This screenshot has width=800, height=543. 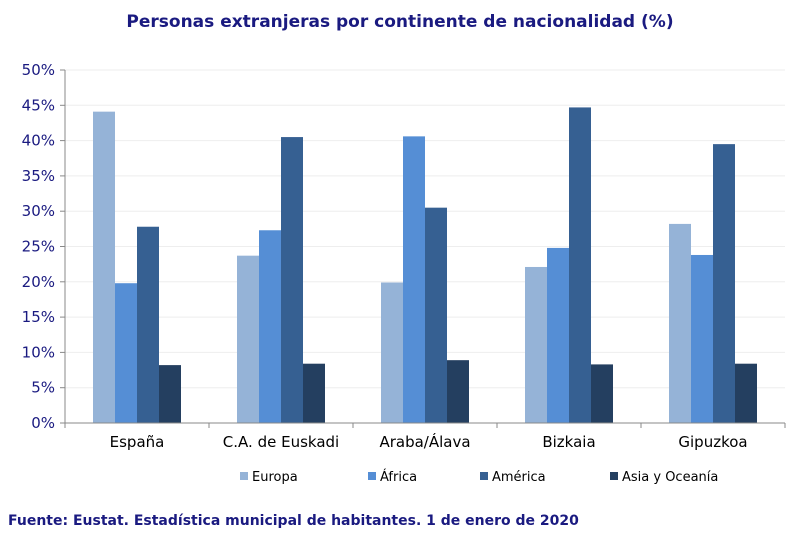 What do you see at coordinates (558, 335) in the screenshot?
I see `bar--frica-3` at bounding box center [558, 335].